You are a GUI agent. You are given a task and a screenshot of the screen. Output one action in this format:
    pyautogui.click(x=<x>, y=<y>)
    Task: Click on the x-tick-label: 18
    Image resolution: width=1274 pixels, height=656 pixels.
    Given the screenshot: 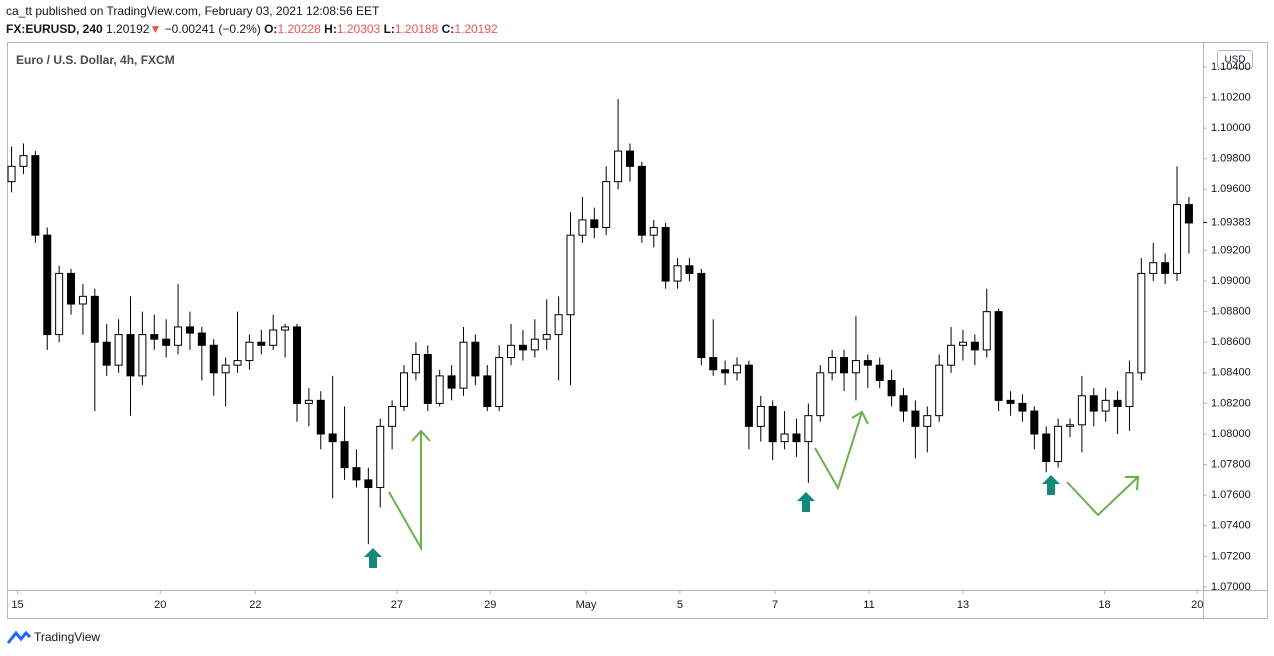 What is the action you would take?
    pyautogui.click(x=1104, y=605)
    